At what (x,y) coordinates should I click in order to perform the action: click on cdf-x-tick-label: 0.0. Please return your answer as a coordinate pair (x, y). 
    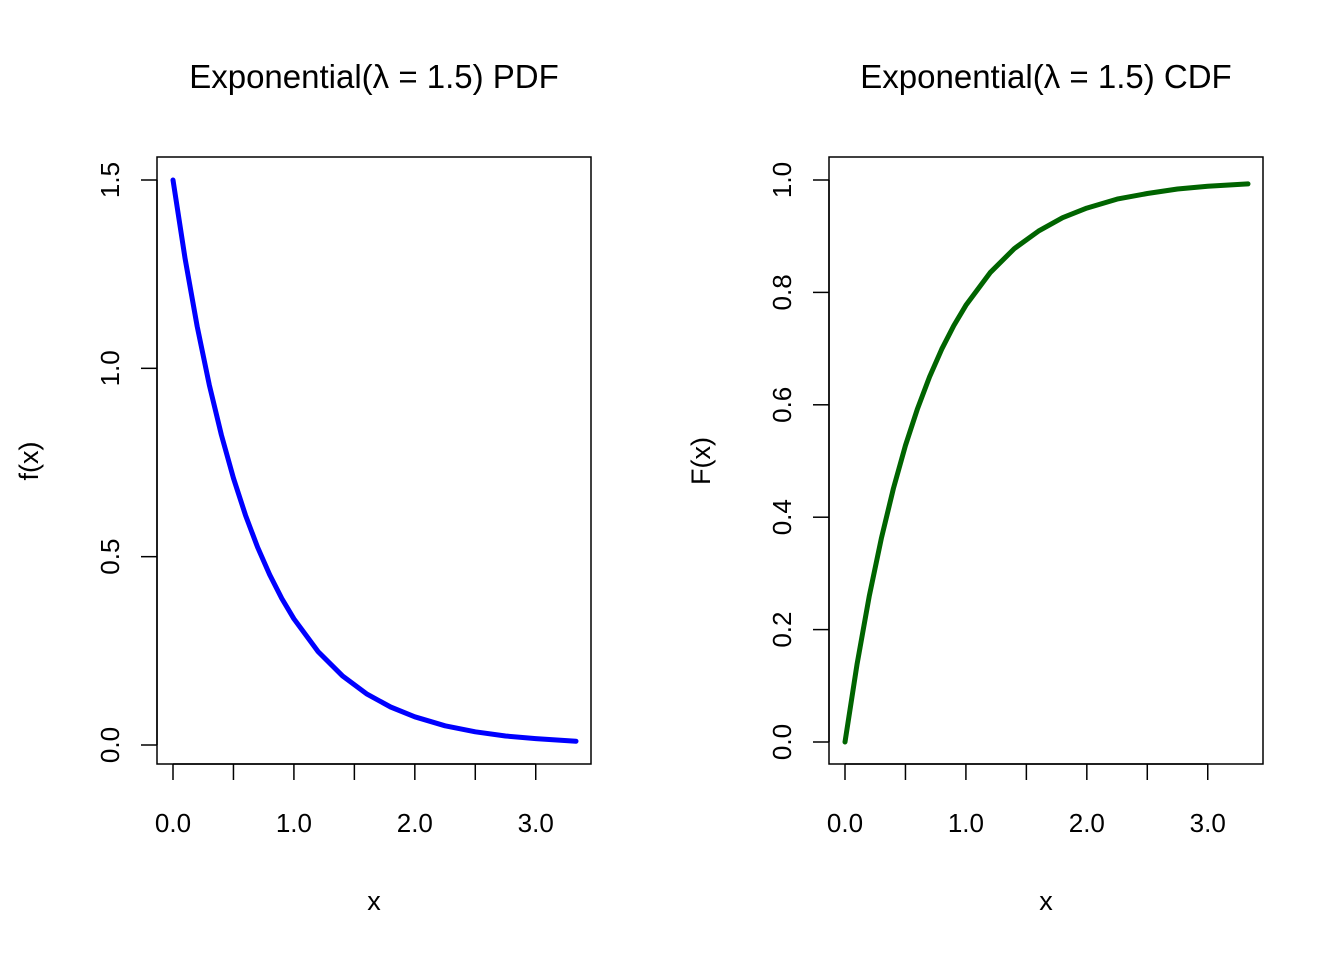
    Looking at the image, I should click on (845, 823).